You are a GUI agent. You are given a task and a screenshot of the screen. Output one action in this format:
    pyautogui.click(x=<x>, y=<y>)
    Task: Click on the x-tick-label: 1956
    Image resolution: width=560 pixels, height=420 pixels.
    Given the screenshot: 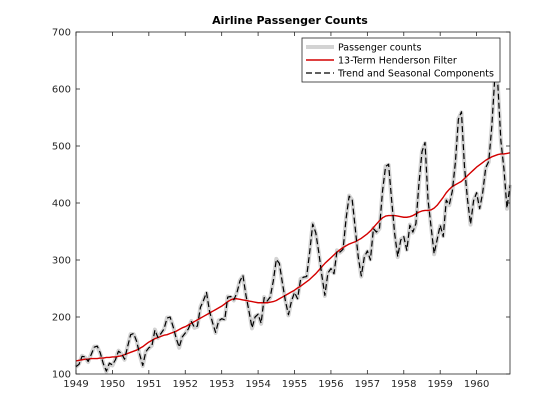 What is the action you would take?
    pyautogui.click(x=330, y=384)
    